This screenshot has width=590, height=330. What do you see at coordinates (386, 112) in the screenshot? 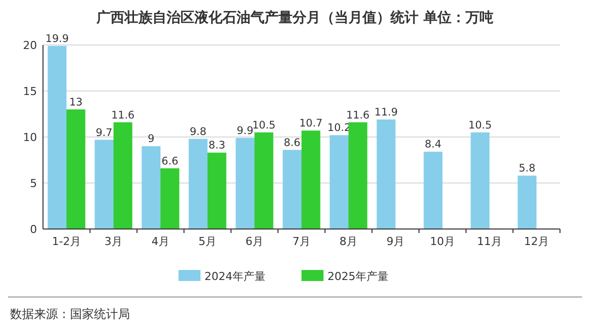
I see `data-label: 11.9` at bounding box center [386, 112].